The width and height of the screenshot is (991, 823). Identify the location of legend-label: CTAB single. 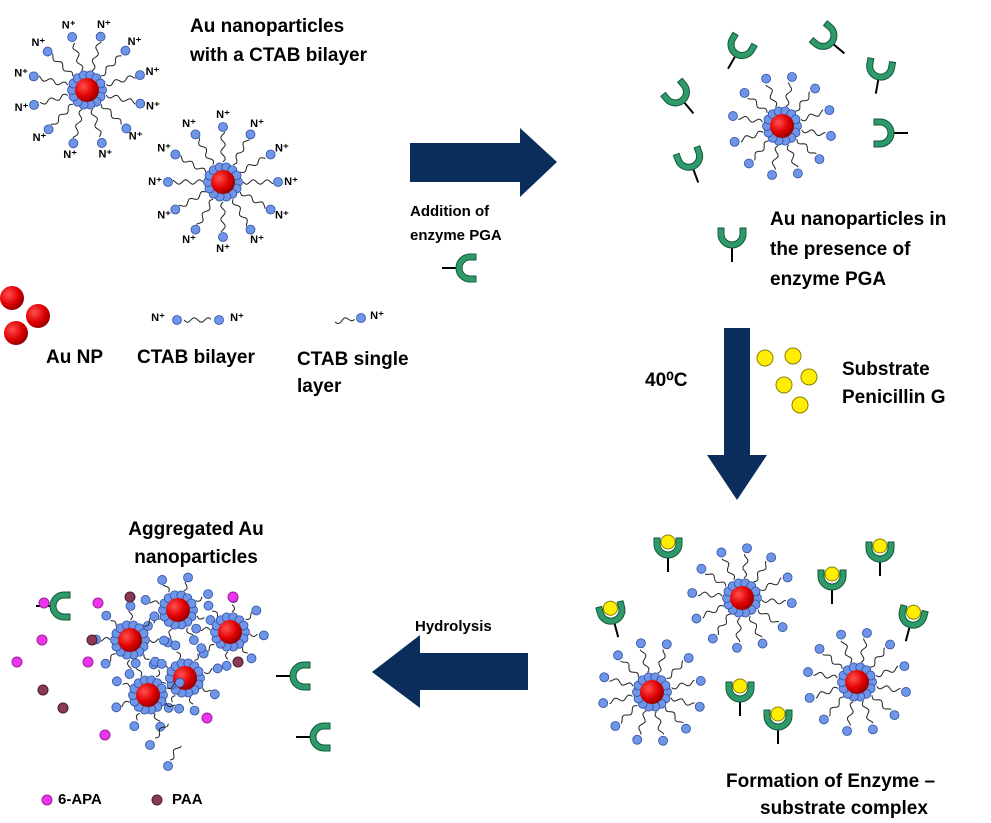
(353, 359).